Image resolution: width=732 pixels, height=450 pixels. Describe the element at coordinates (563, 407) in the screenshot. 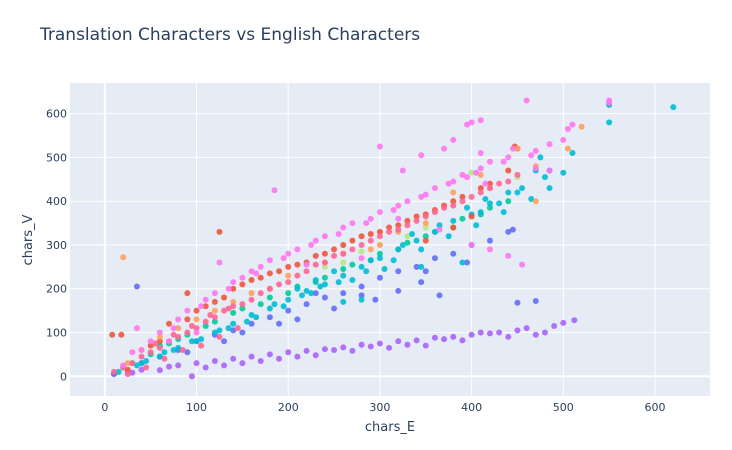

I see `x-tick-label: 500` at that location.